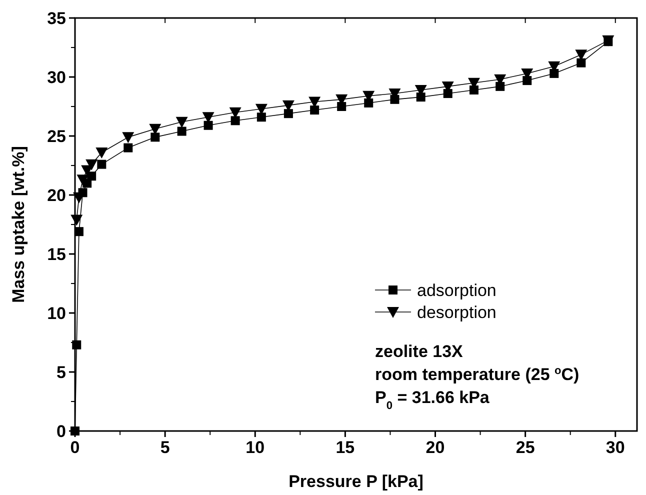  I want to click on y-tick-label: 30, so click(56, 77).